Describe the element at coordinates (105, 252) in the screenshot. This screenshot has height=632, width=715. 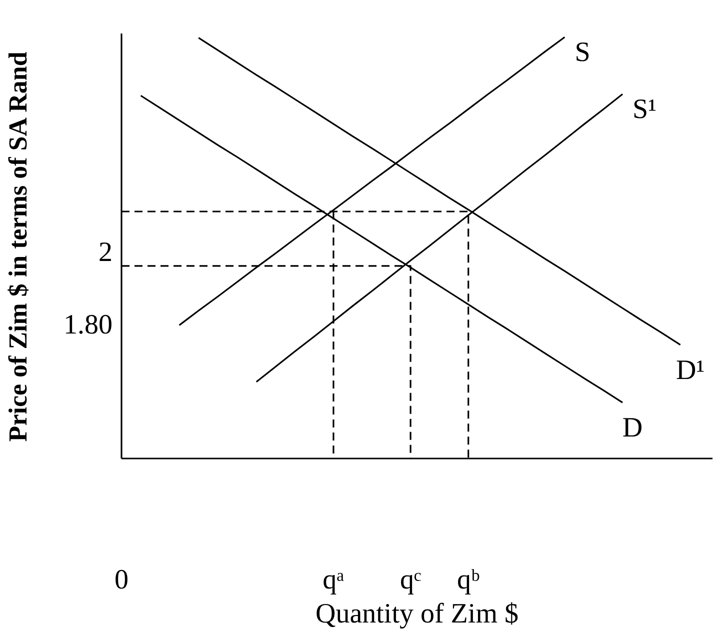
I see `y-tick-label: 2` at that location.